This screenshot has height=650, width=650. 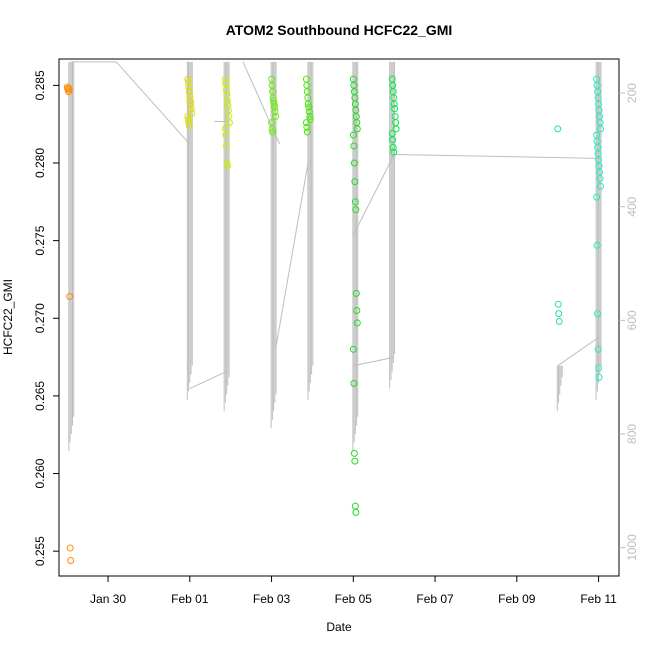 What do you see at coordinates (40, 473) in the screenshot?
I see `y-tick-label: 0.260` at bounding box center [40, 473].